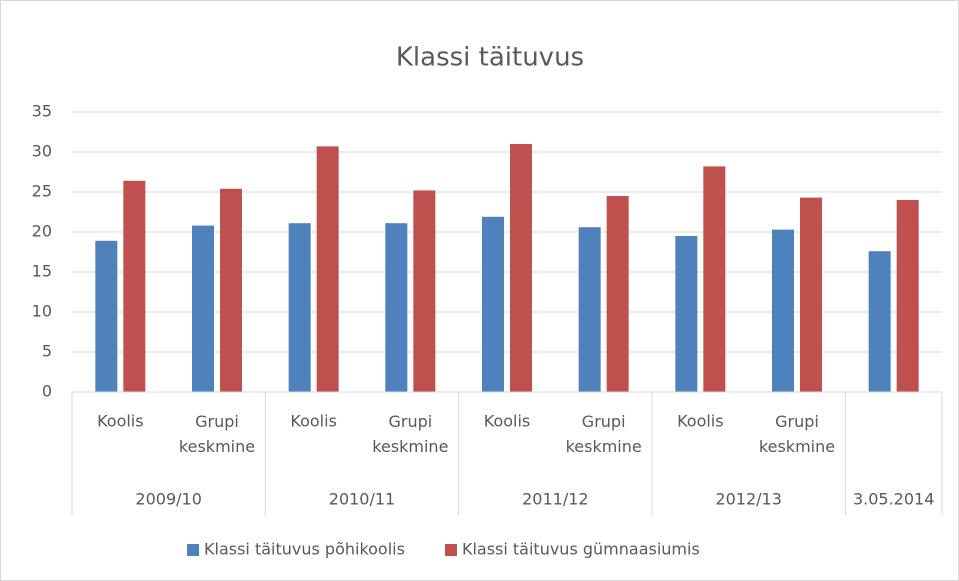  I want to click on y-tick-label: 25, so click(42, 191).